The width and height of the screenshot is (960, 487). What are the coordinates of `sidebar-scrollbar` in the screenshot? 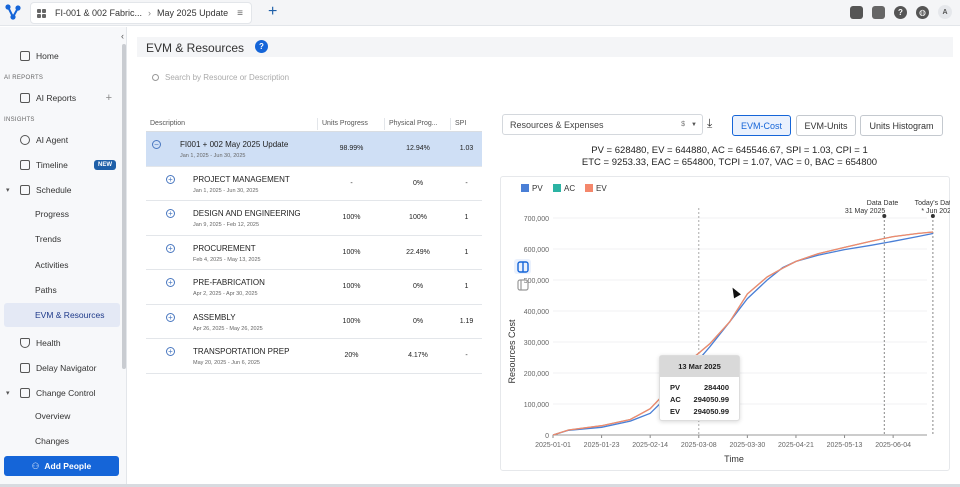 It's located at (124, 206).